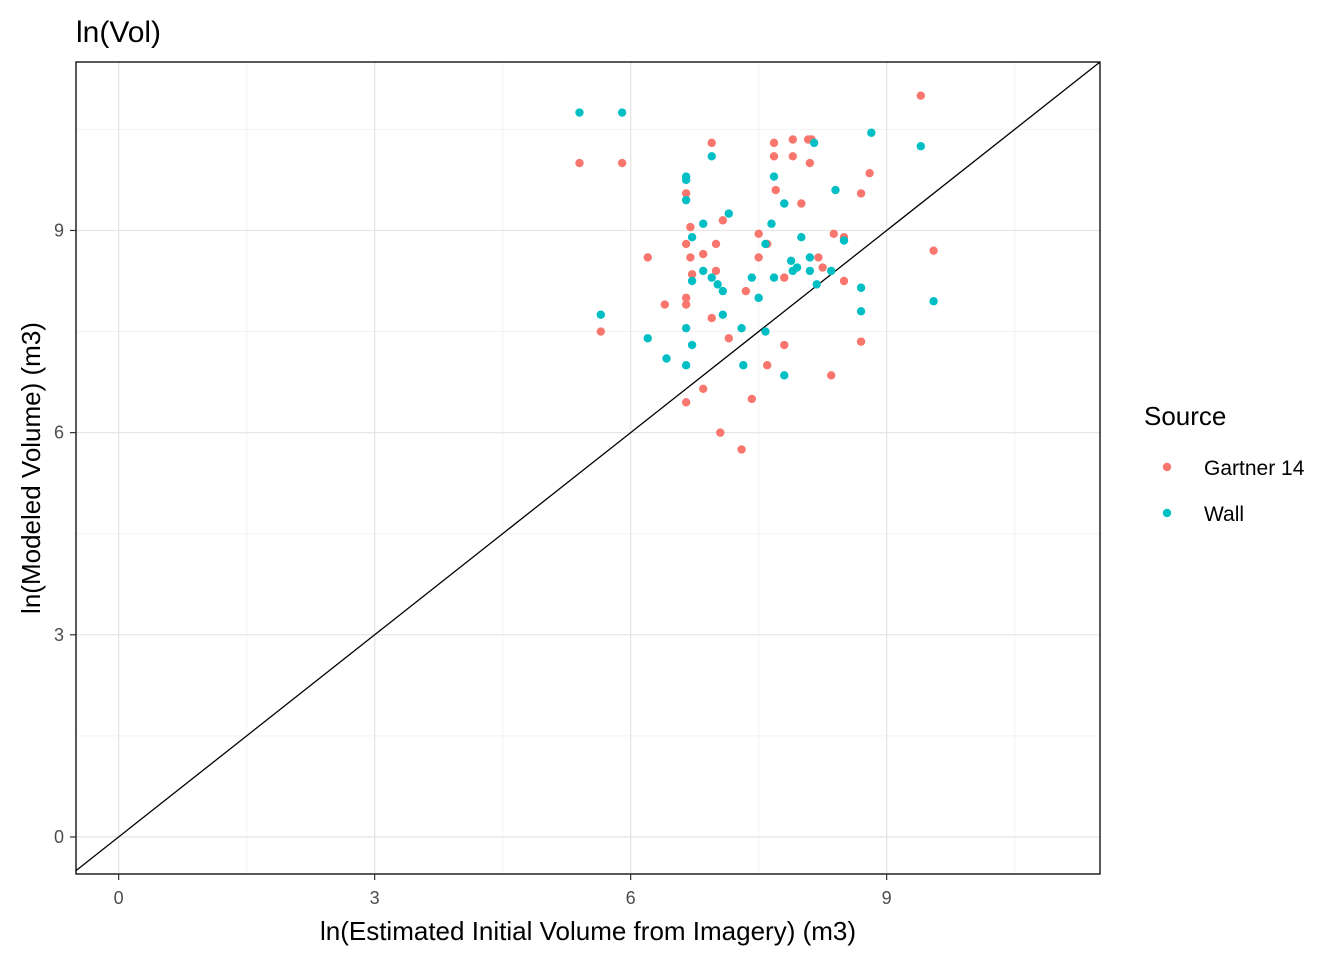 The height and width of the screenshot is (960, 1344). Describe the element at coordinates (118, 32) in the screenshot. I see `chart-title: ln(Vol)` at that location.